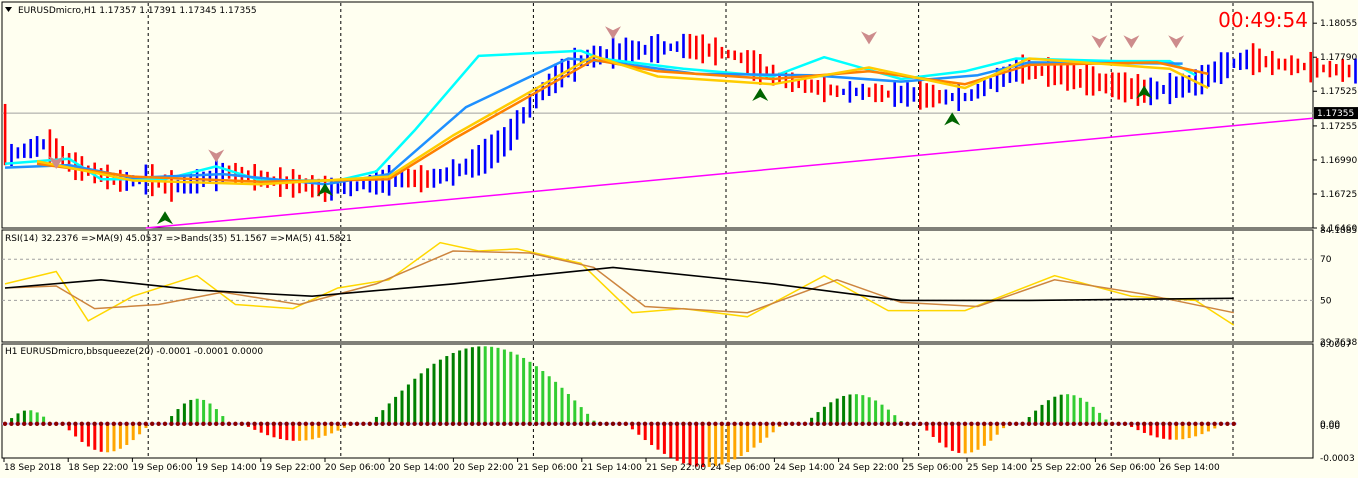 This screenshot has width=1358, height=481. What do you see at coordinates (8, 9) in the screenshot?
I see `collapse-arrow-icon` at bounding box center [8, 9].